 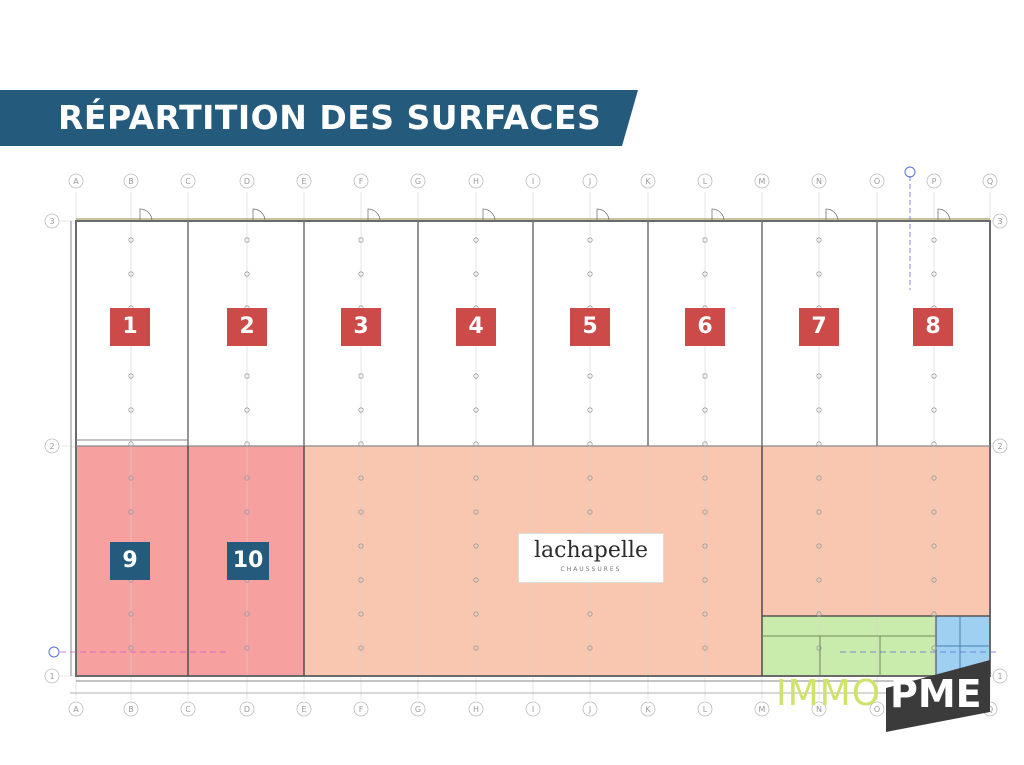 I want to click on unit-label-9: 9, so click(x=130, y=561).